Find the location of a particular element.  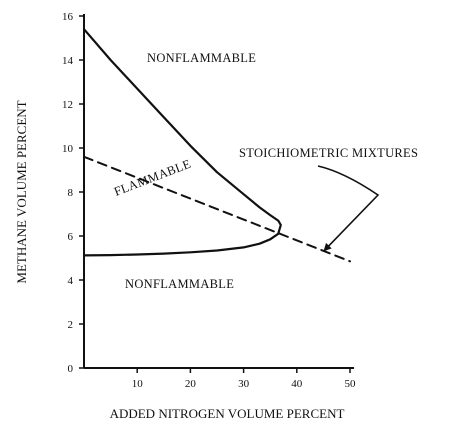

x-tick-label: 10 is located at coordinates (138, 384).